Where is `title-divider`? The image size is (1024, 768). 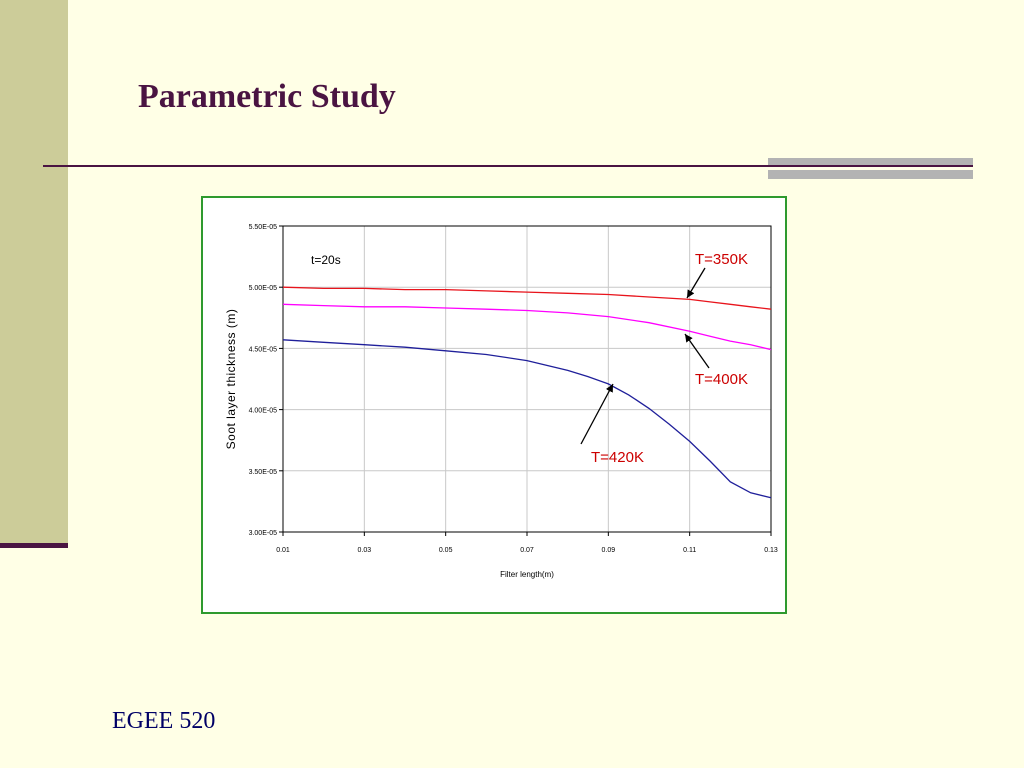 title-divider is located at coordinates (508, 166).